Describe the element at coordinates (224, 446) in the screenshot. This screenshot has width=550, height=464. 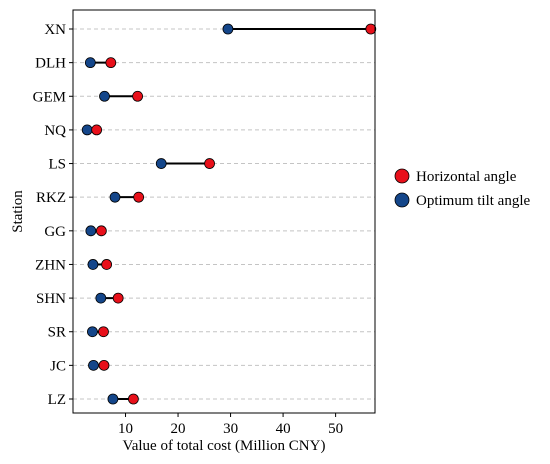
I see `x-axis-title: Value of total cost (Million CNY)` at that location.